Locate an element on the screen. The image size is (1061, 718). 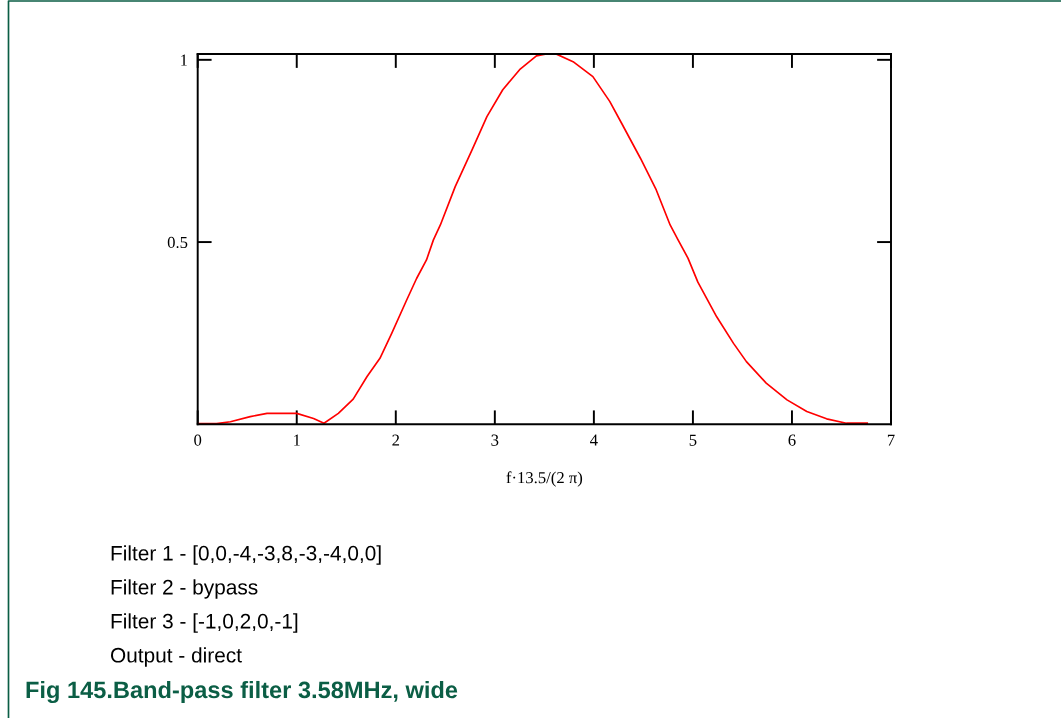
x-tick-label: 6 is located at coordinates (792, 440).